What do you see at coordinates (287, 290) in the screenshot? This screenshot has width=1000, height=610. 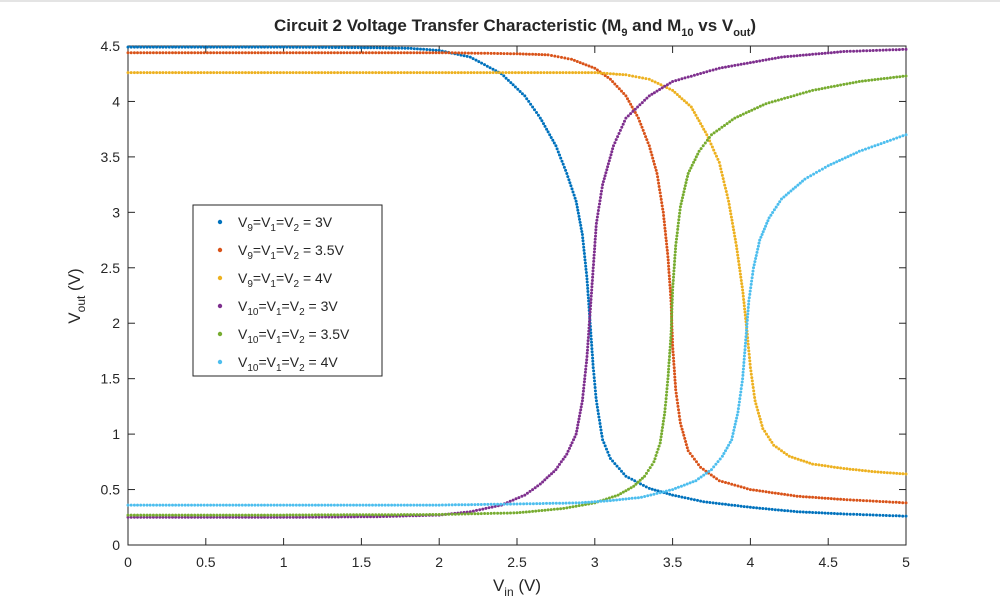 I see `legend-box` at bounding box center [287, 290].